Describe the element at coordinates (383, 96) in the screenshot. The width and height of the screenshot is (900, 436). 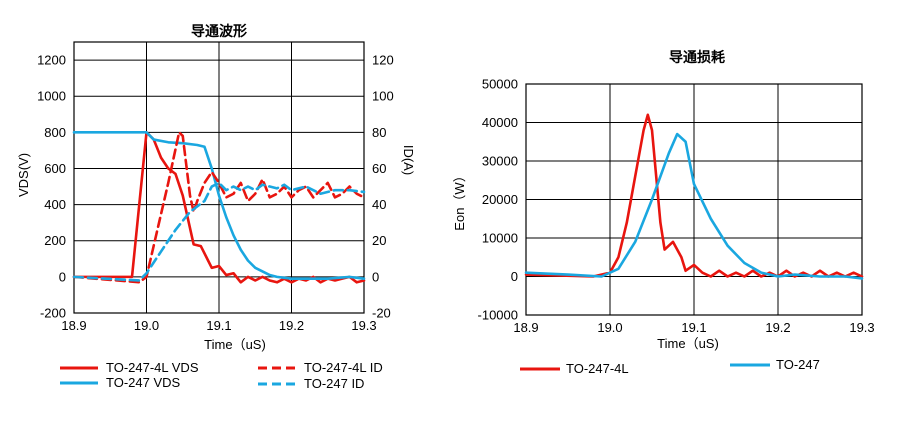
I see `chart1-y2tick-6: 100` at that location.